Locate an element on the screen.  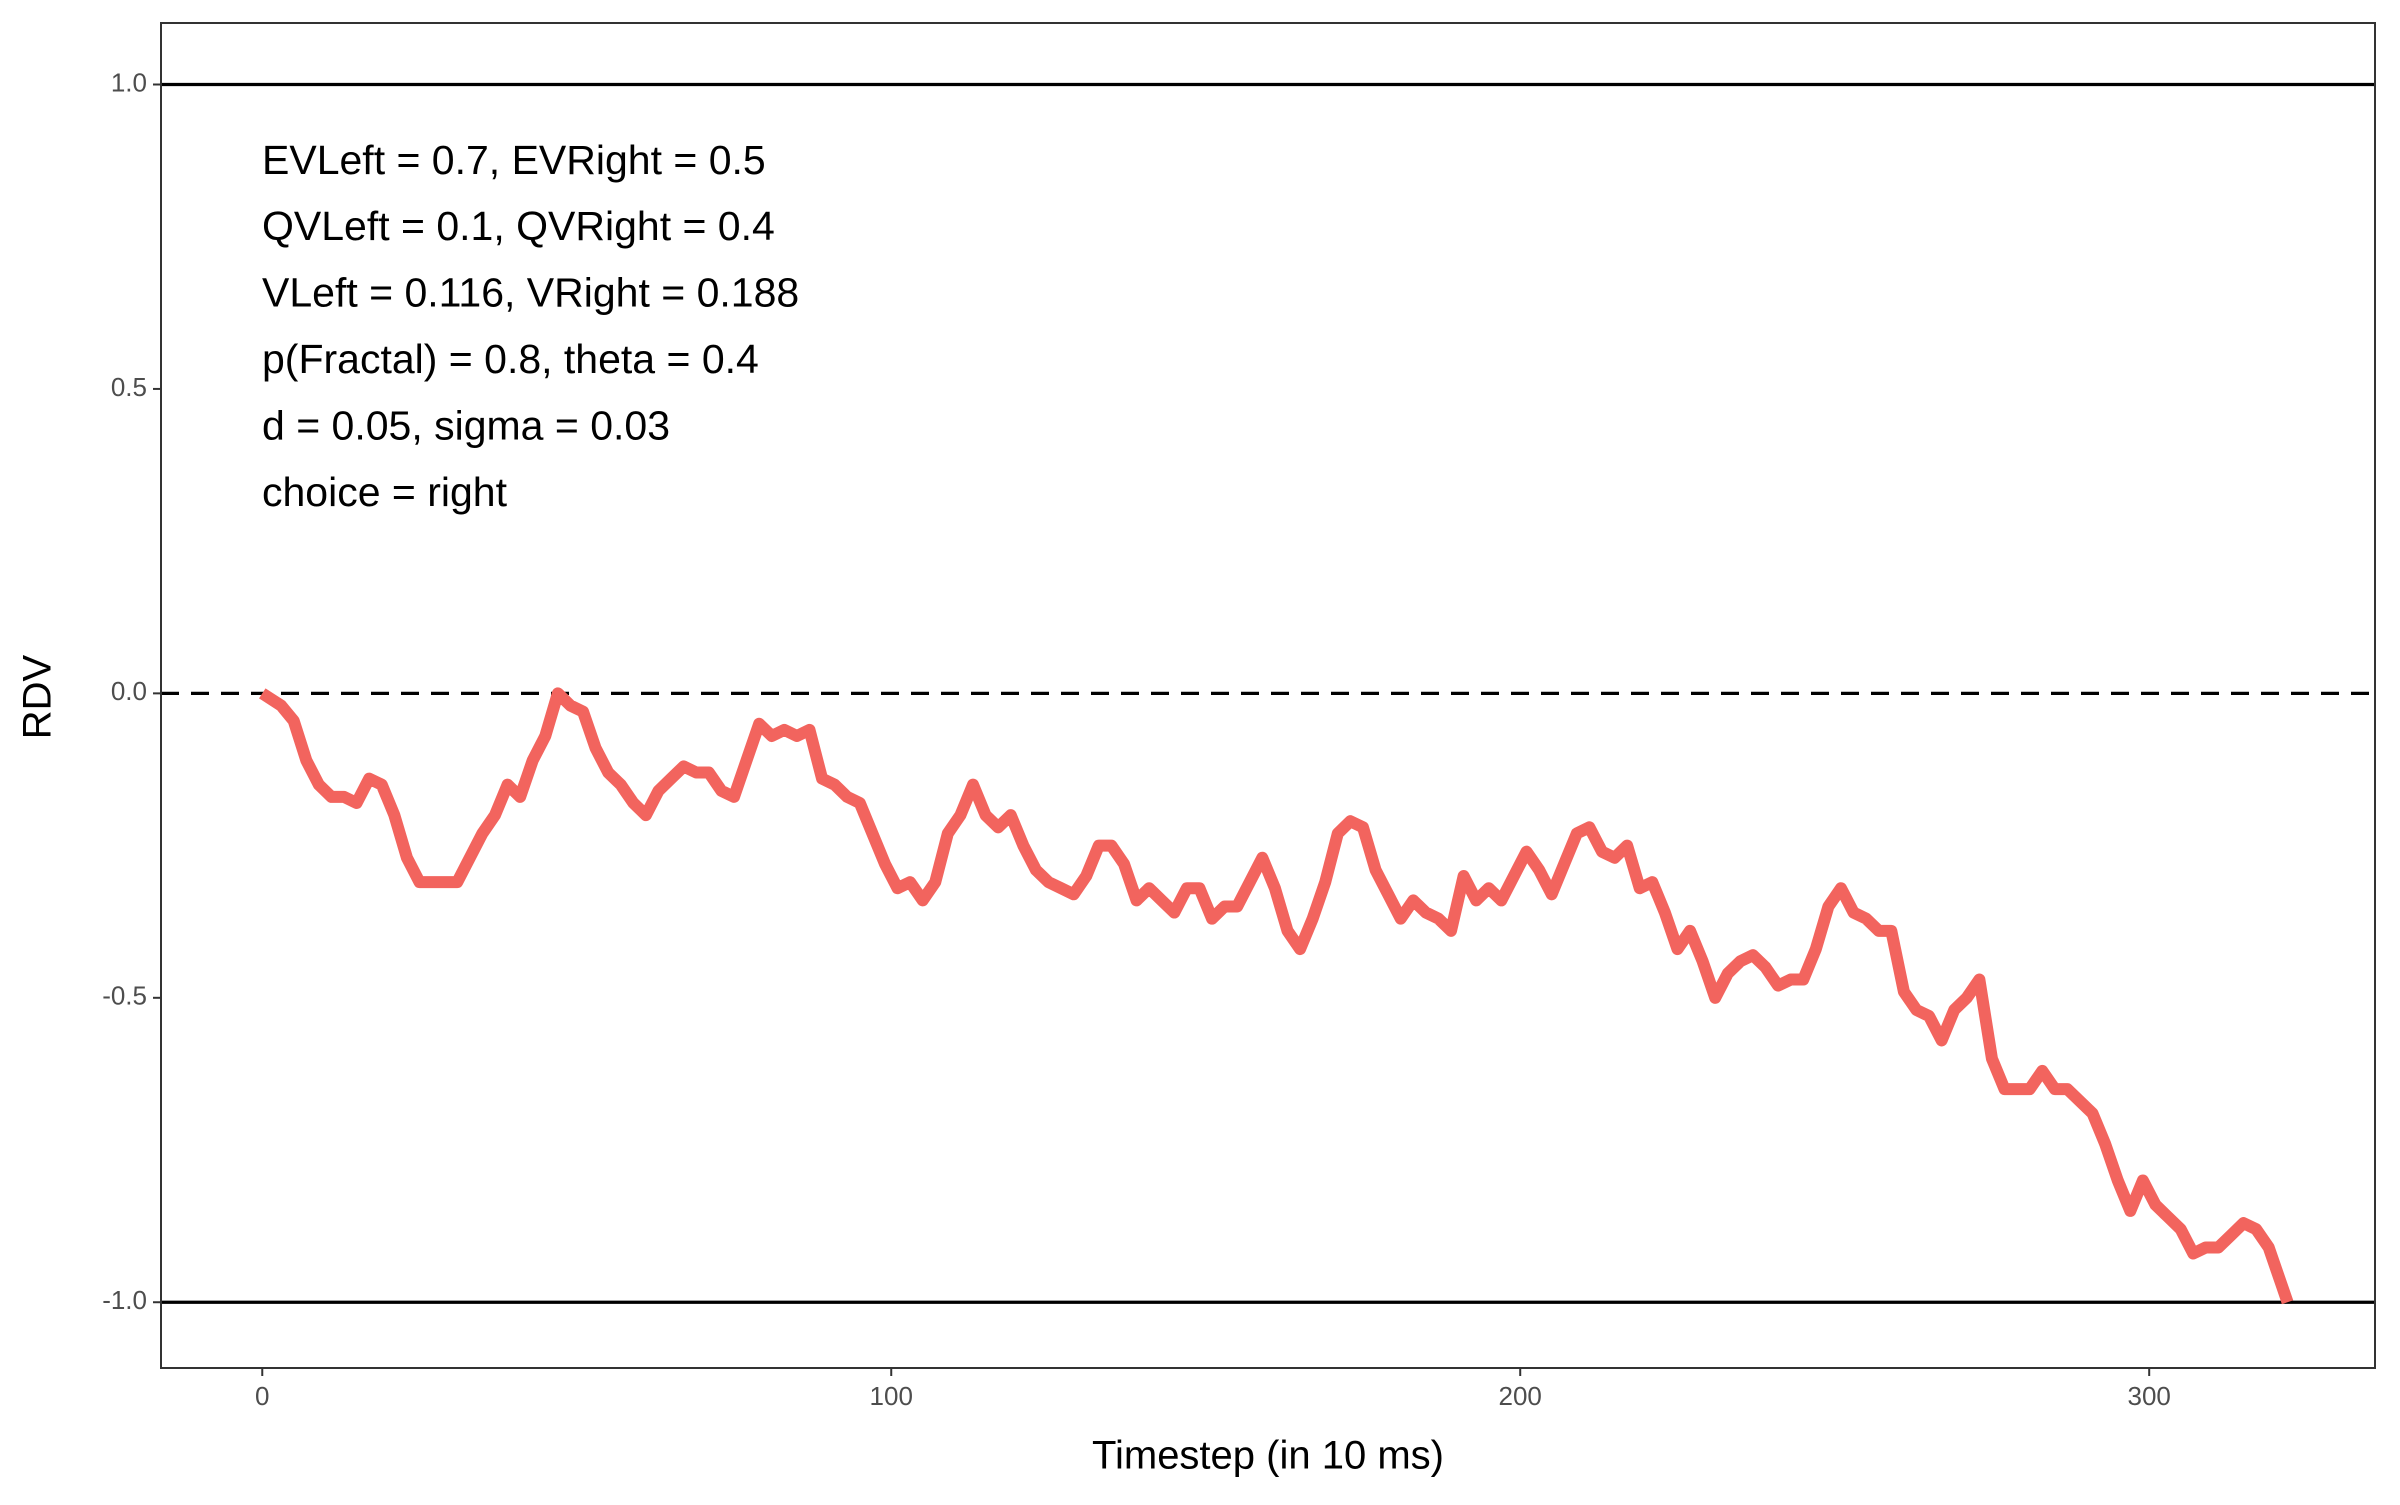
y-tick-label: -0.5 is located at coordinates (124, 996).